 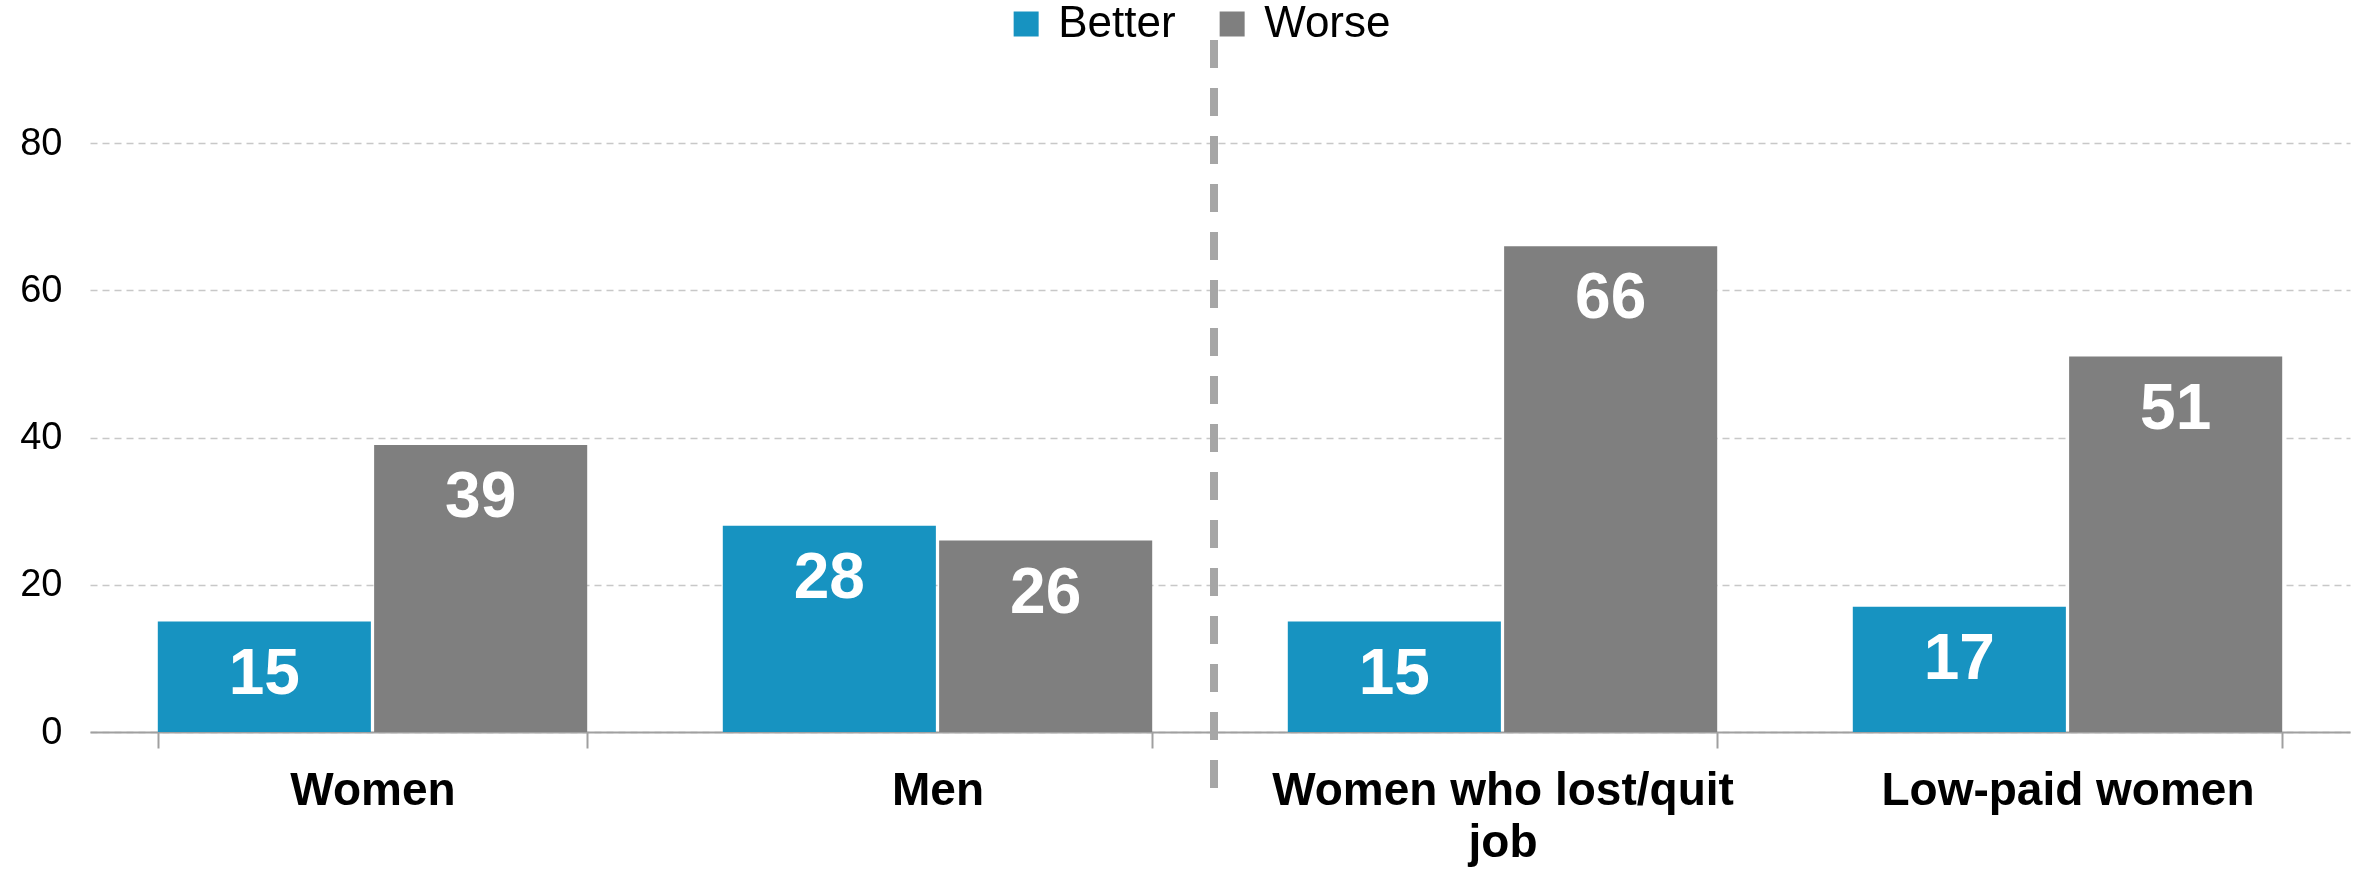 I want to click on legend-label: Worse, so click(x=1327, y=23).